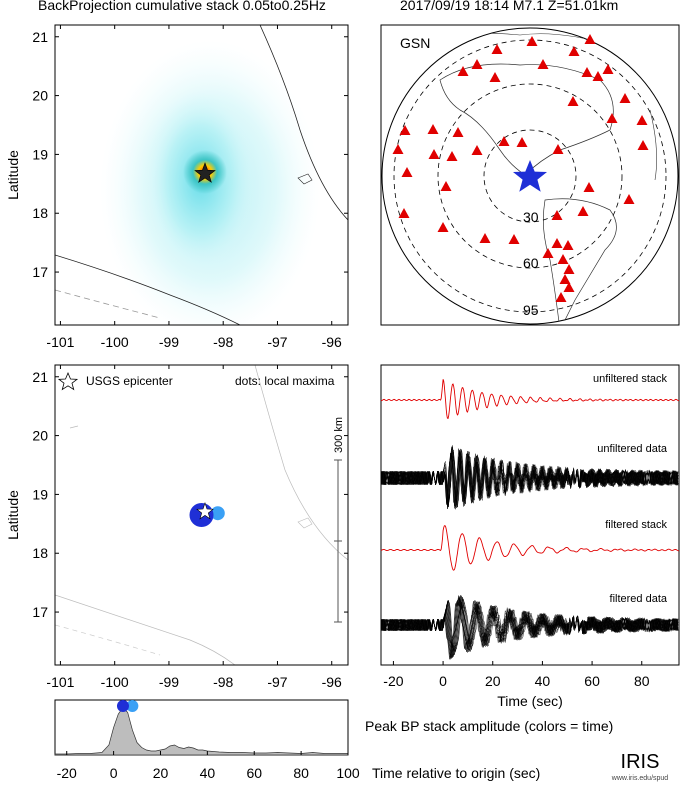  Describe the element at coordinates (254, 773) in the screenshot. I see `peak-xtick-label: 60` at that location.